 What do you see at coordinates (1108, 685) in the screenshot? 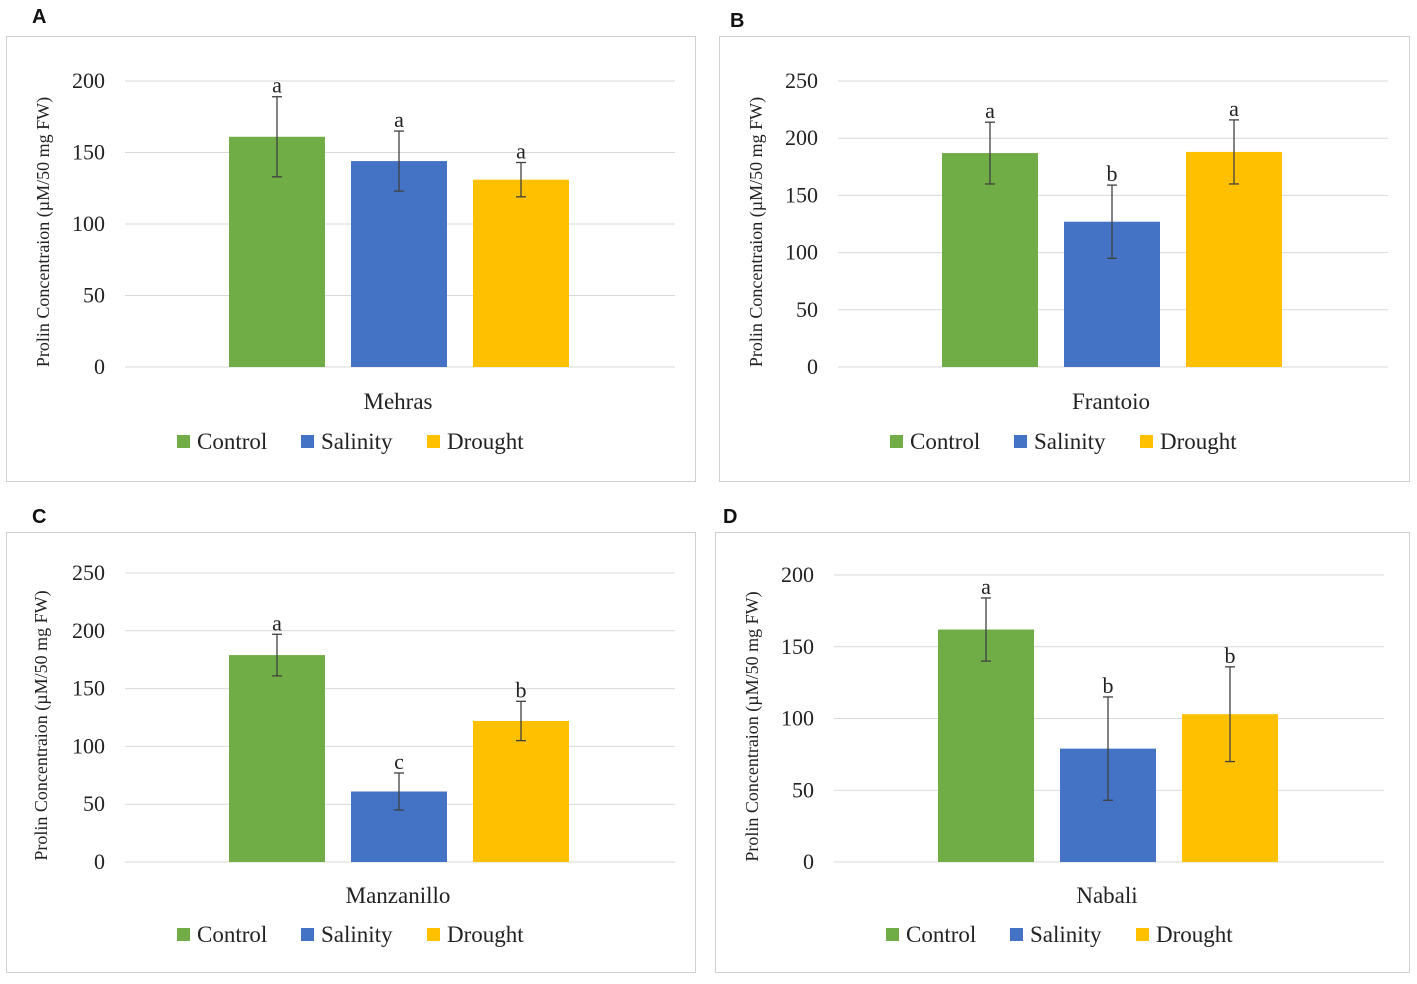
I see `significance-letter-d-salinity: b` at bounding box center [1108, 685].